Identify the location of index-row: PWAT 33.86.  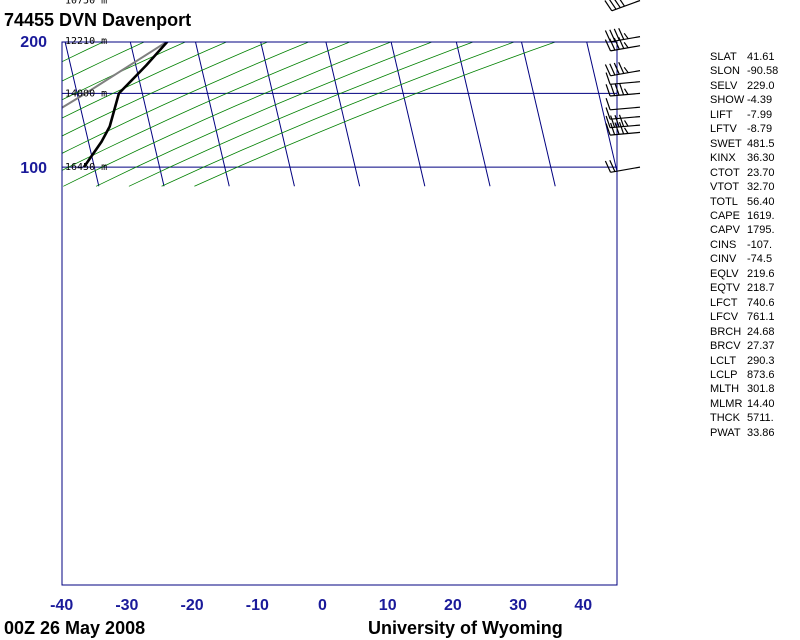
(753, 433).